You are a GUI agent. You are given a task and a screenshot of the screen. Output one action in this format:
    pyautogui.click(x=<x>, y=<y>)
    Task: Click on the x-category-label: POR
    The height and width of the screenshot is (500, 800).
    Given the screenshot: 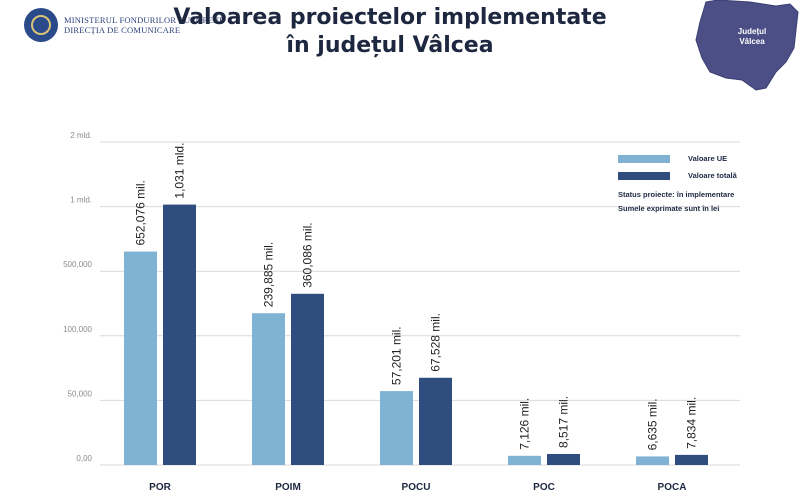 What is the action you would take?
    pyautogui.click(x=160, y=487)
    